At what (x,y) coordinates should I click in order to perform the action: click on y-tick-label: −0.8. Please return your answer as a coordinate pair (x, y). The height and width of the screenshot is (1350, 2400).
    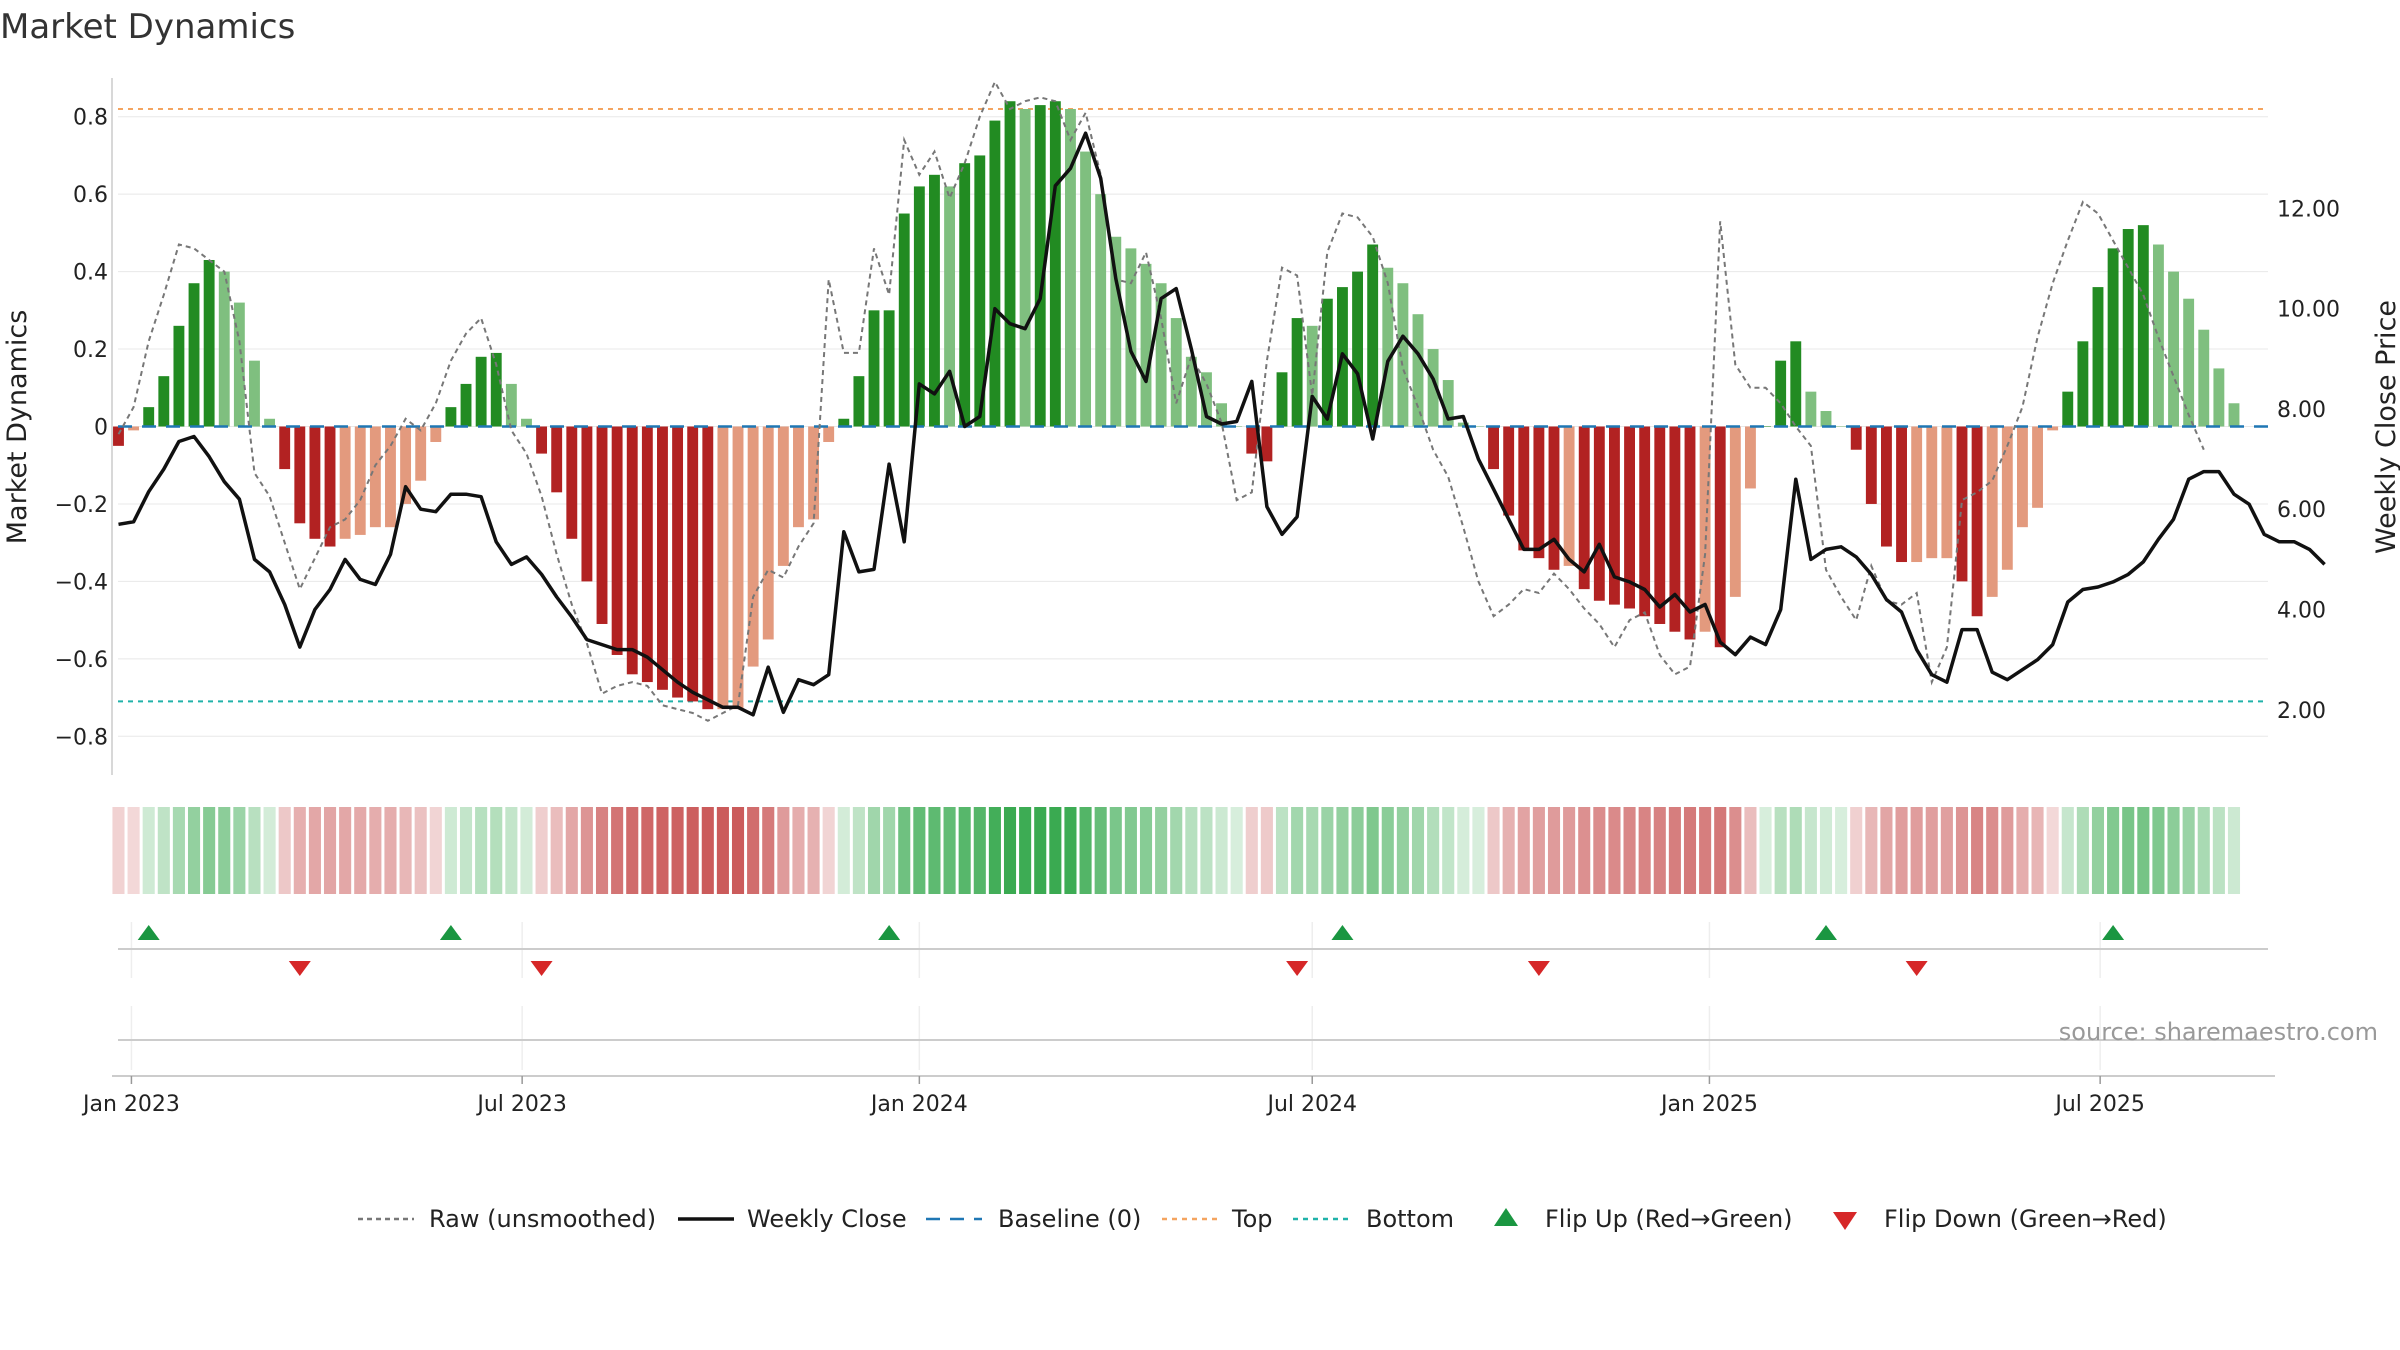
    Looking at the image, I should click on (81, 737).